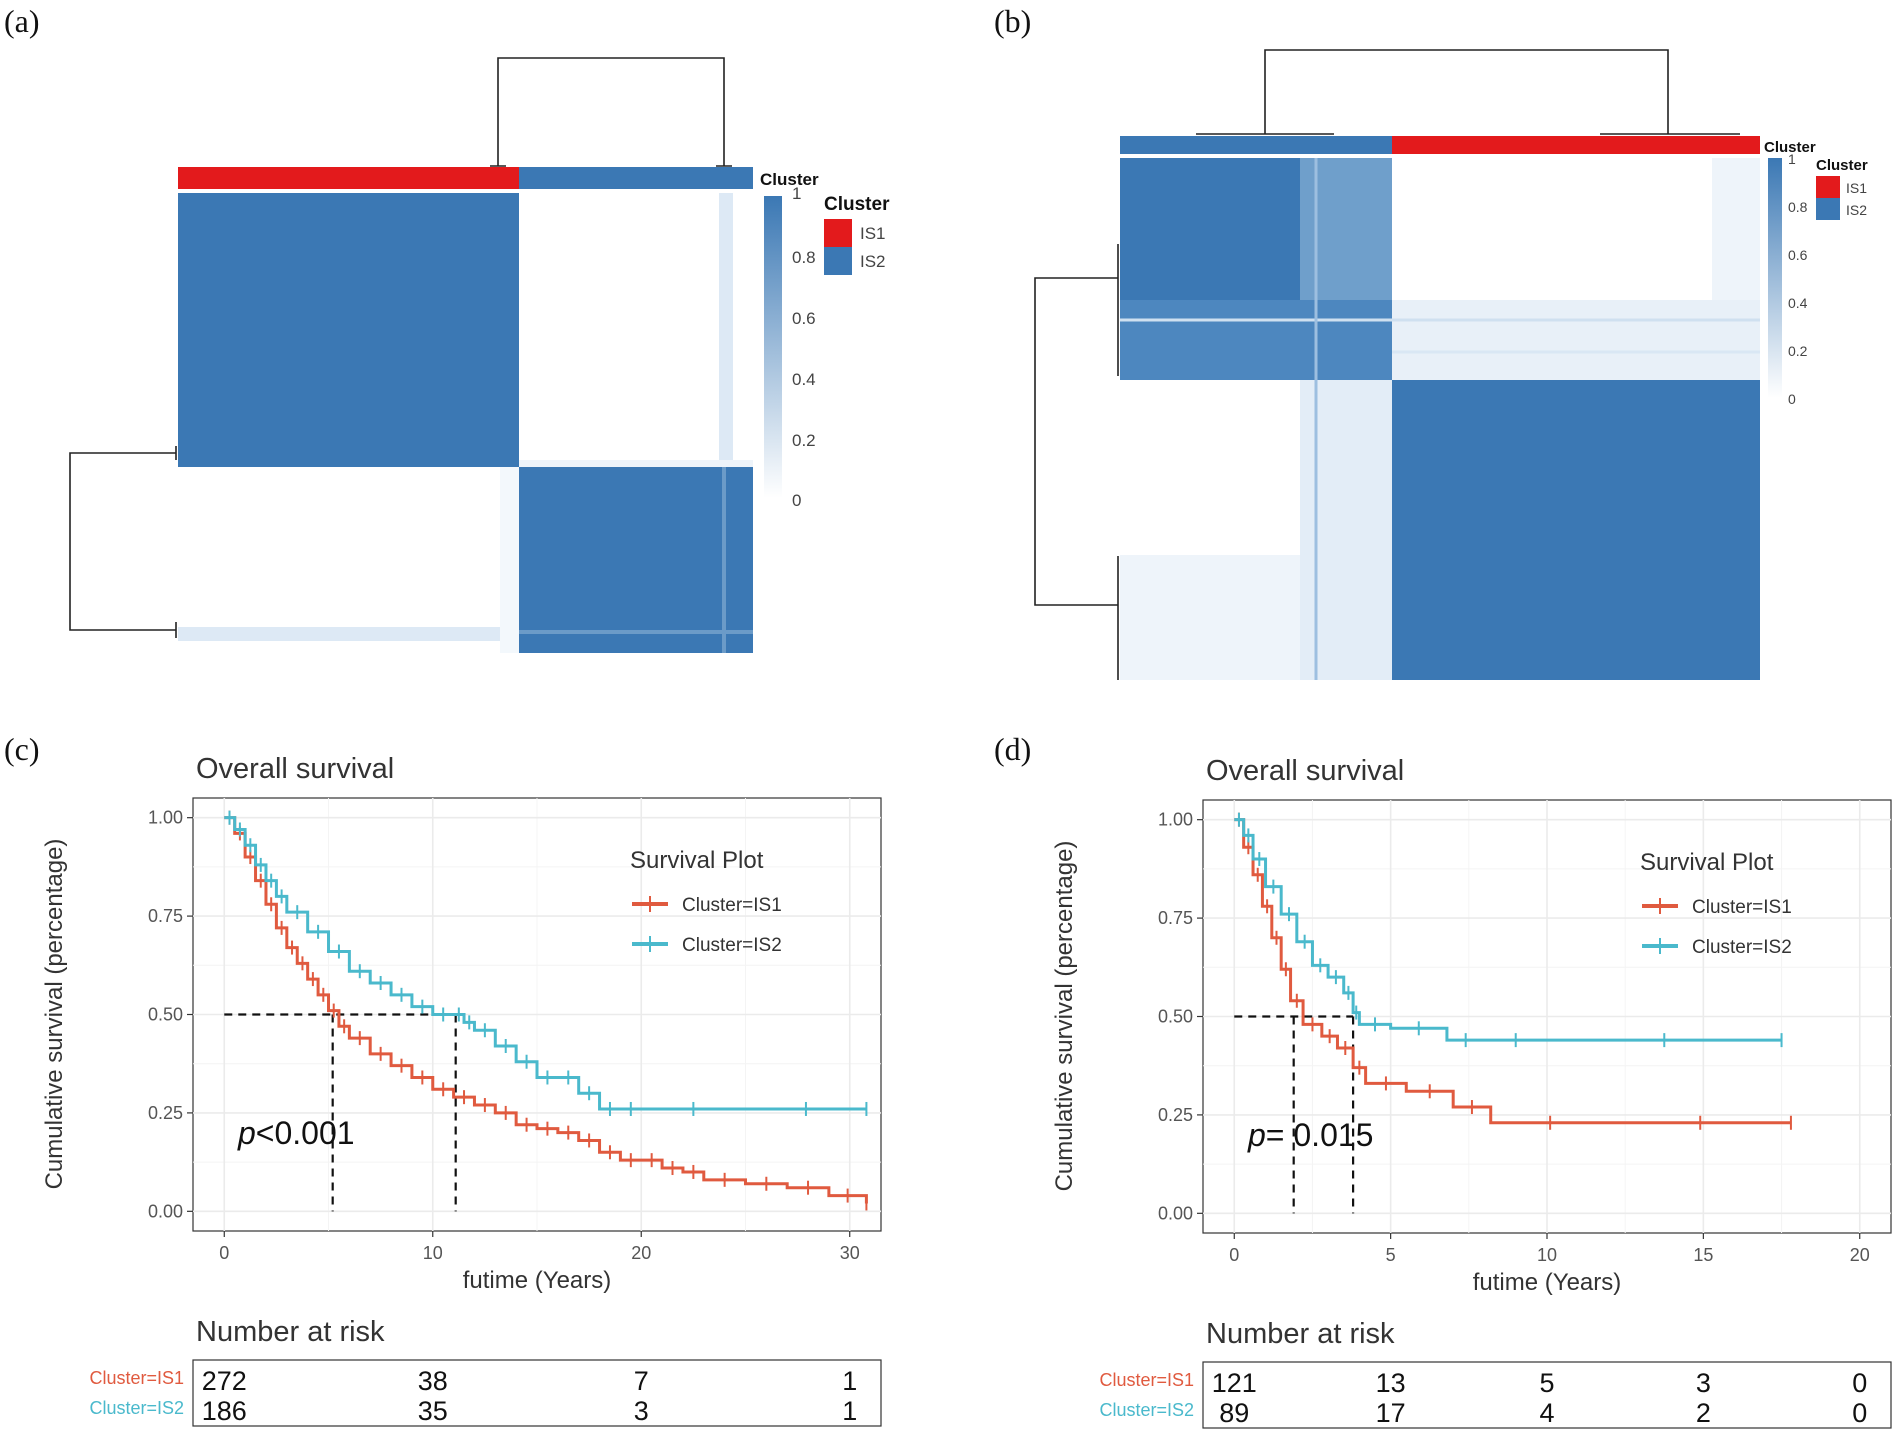  I want to click on heatmap-mix-row2-b, so click(1576, 340).